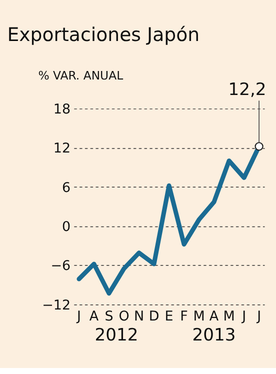 This screenshot has height=374, width=276. I want to click on y-tick-label: 18, so click(62, 109).